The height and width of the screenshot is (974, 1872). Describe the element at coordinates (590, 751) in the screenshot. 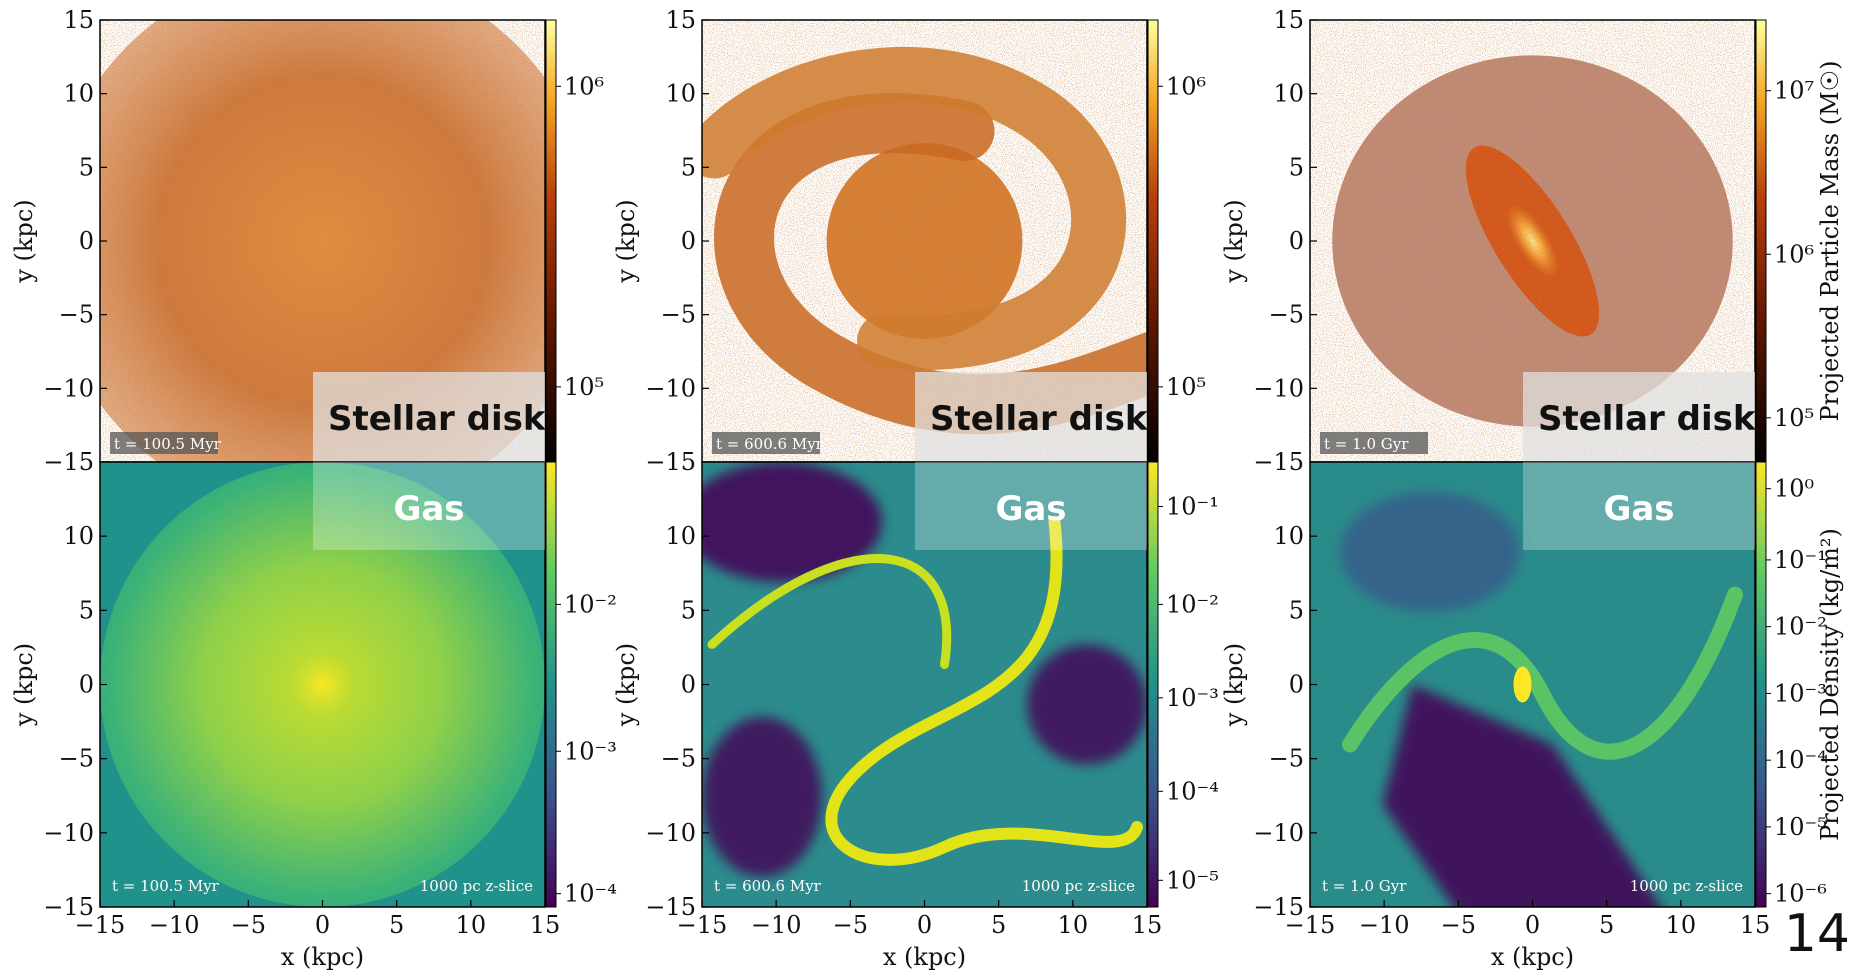

I see `chart-1-cbar-label: 10⁻³` at that location.